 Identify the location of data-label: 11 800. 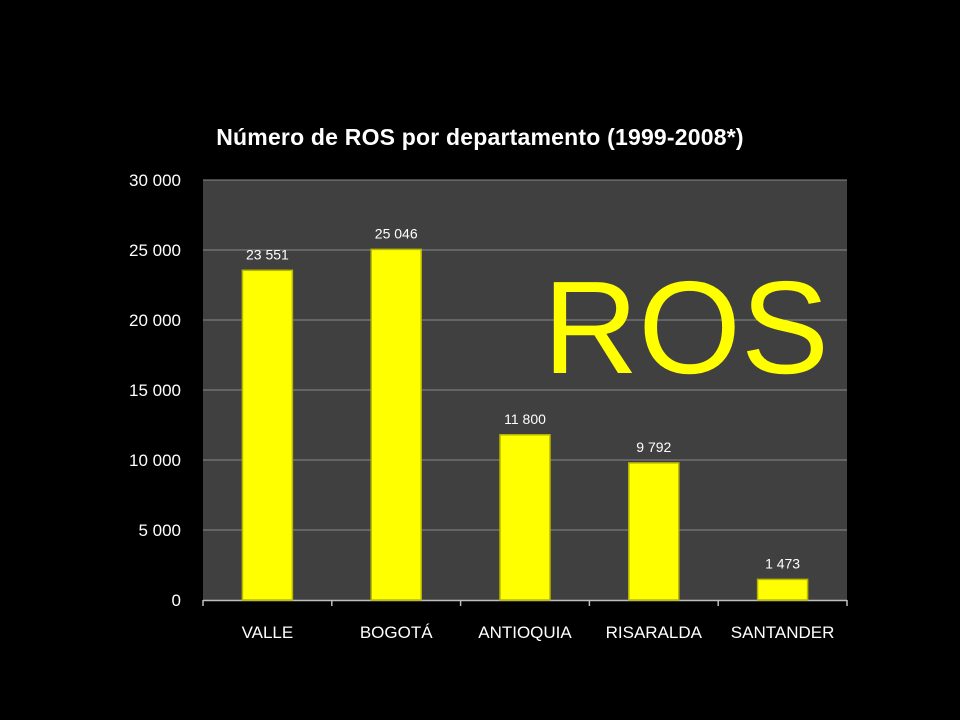
(525, 419).